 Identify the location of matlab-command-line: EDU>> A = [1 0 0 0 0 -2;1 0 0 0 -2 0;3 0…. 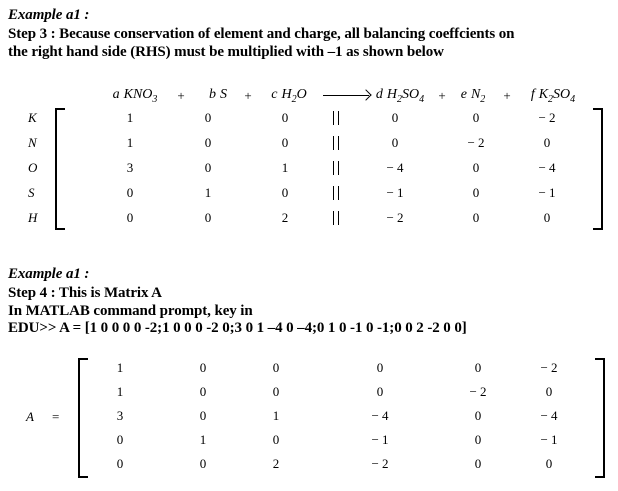
(237, 328).